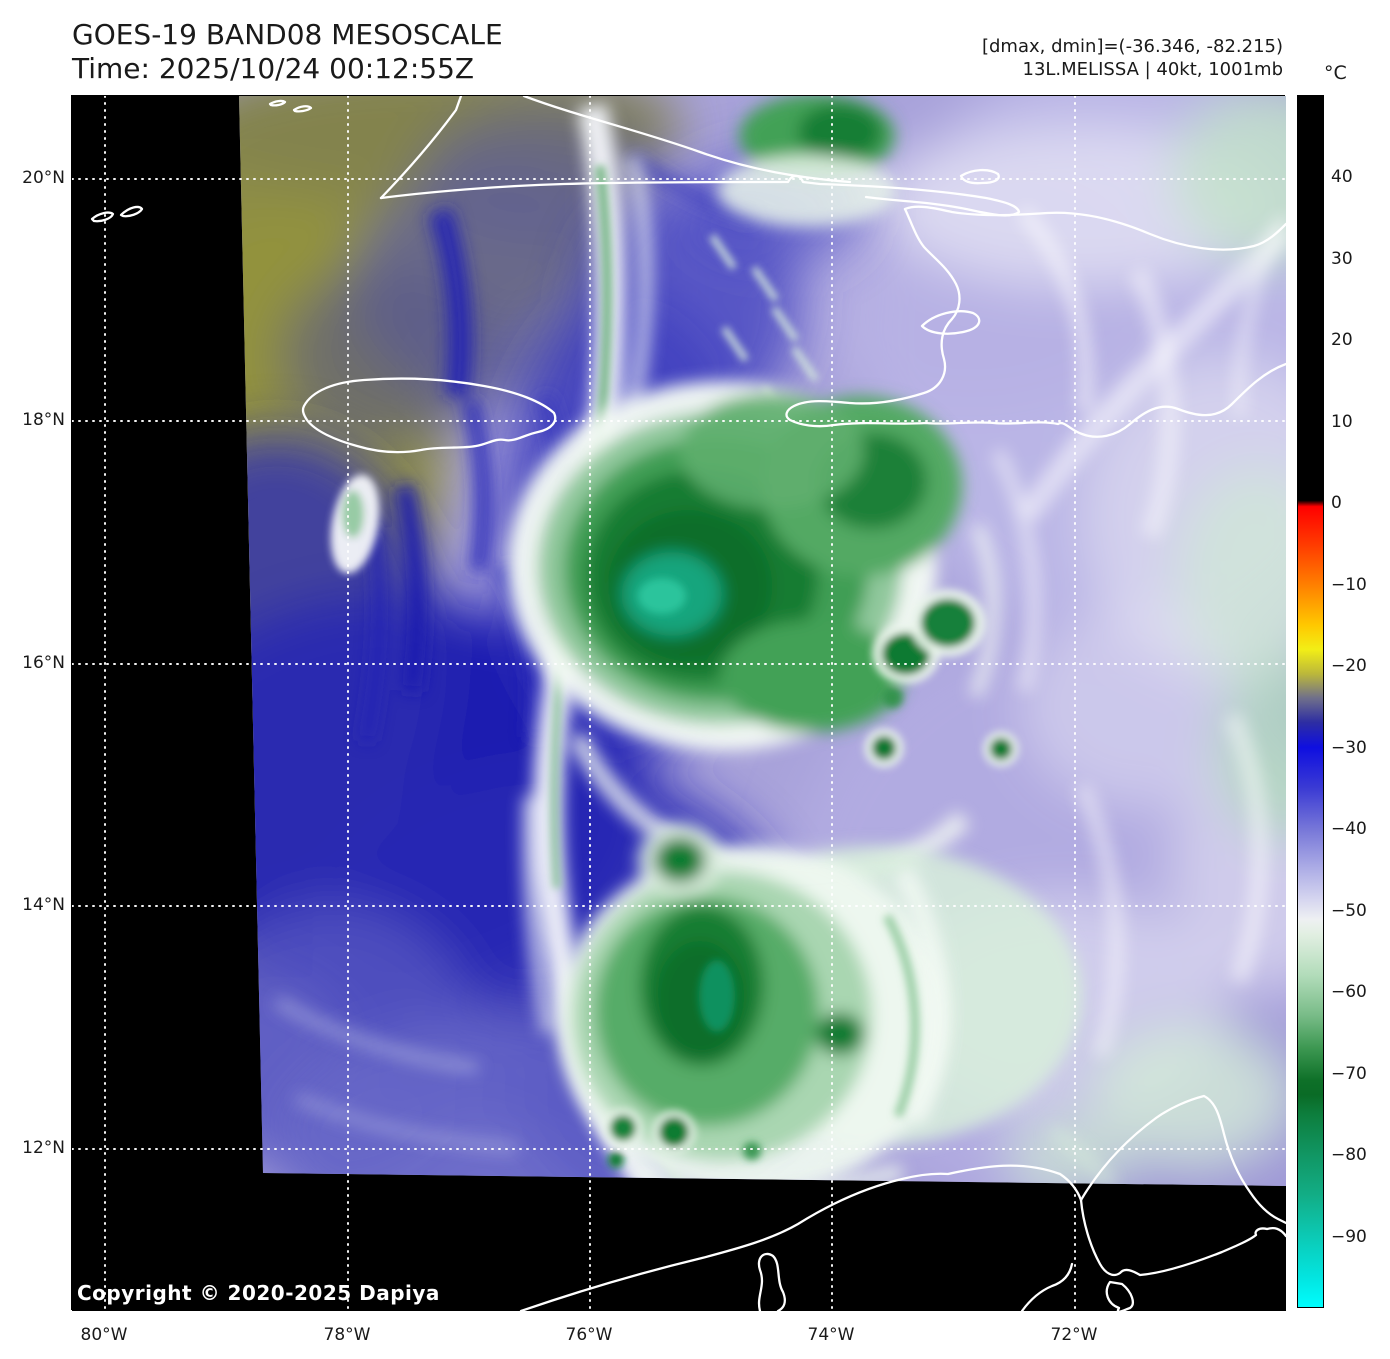 The height and width of the screenshot is (1359, 1390). Describe the element at coordinates (1342, 340) in the screenshot. I see `colorbar-tick-label: 20` at that location.